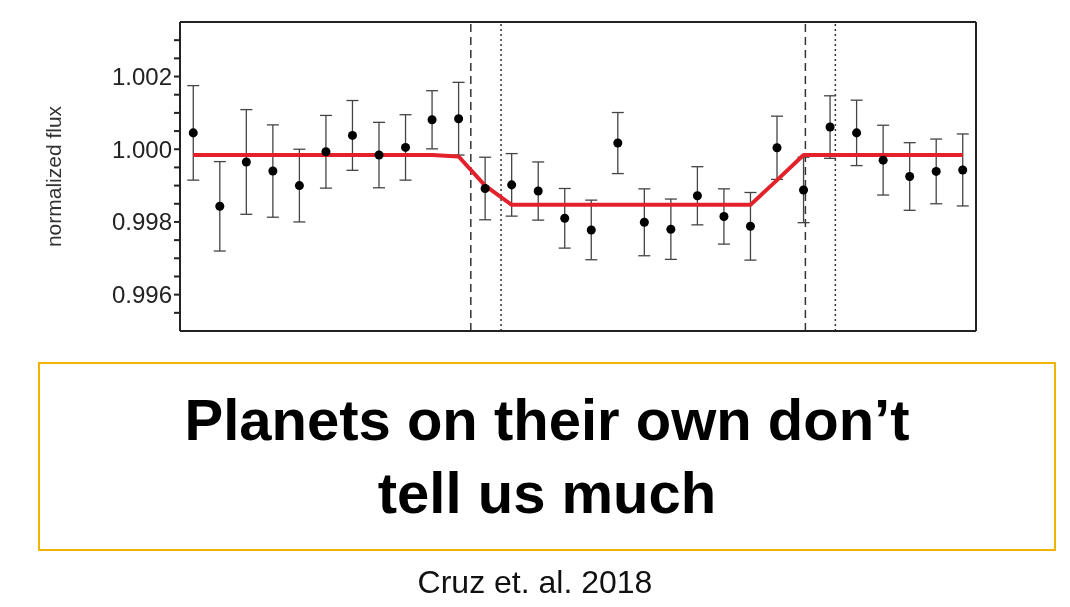 This screenshot has width=1070, height=607. Describe the element at coordinates (535, 582) in the screenshot. I see `text: Cruz et. al. 2018` at that location.